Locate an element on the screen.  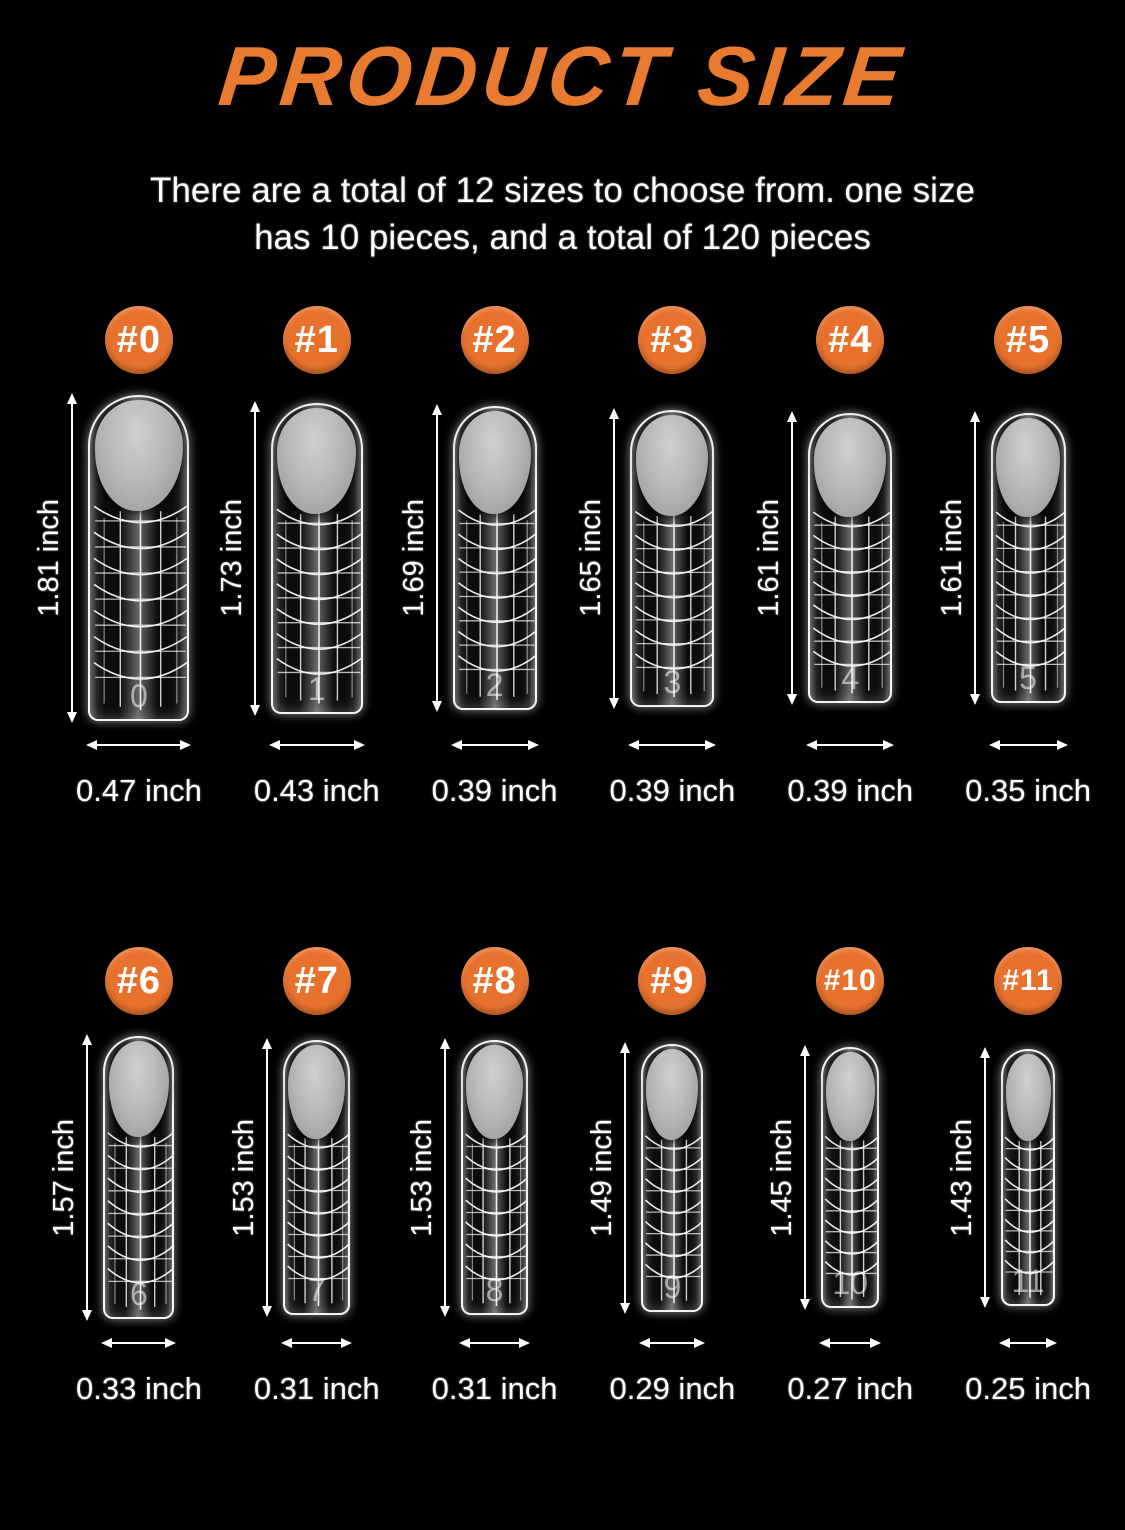
form-wrap: 1.61 inch 5 is located at coordinates (1001, 558).